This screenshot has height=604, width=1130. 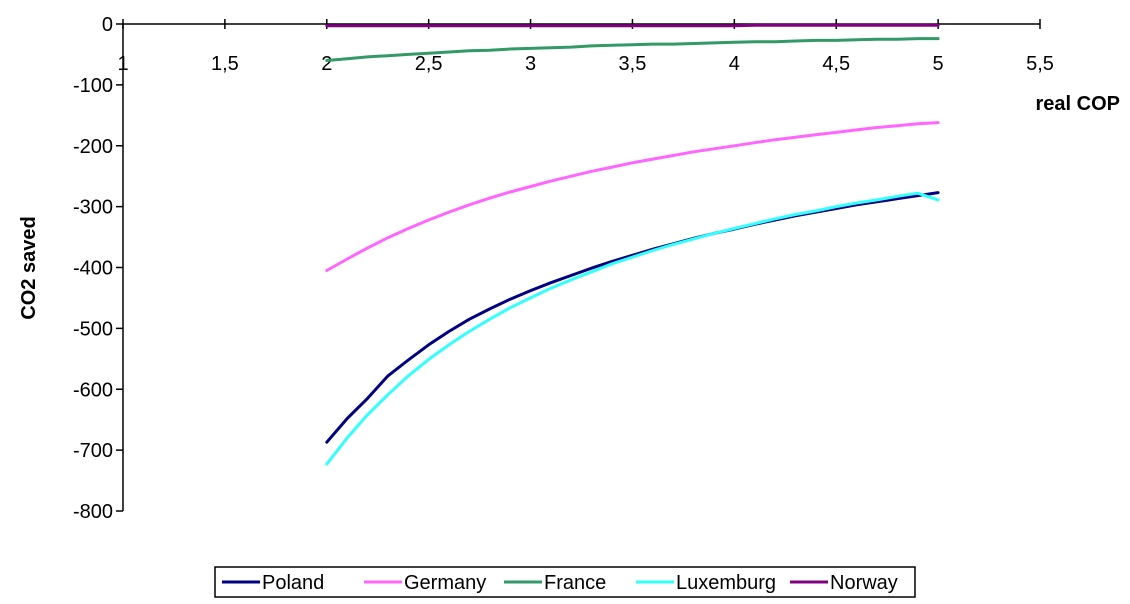 I want to click on x-tick-label: 3,5, so click(x=633, y=64).